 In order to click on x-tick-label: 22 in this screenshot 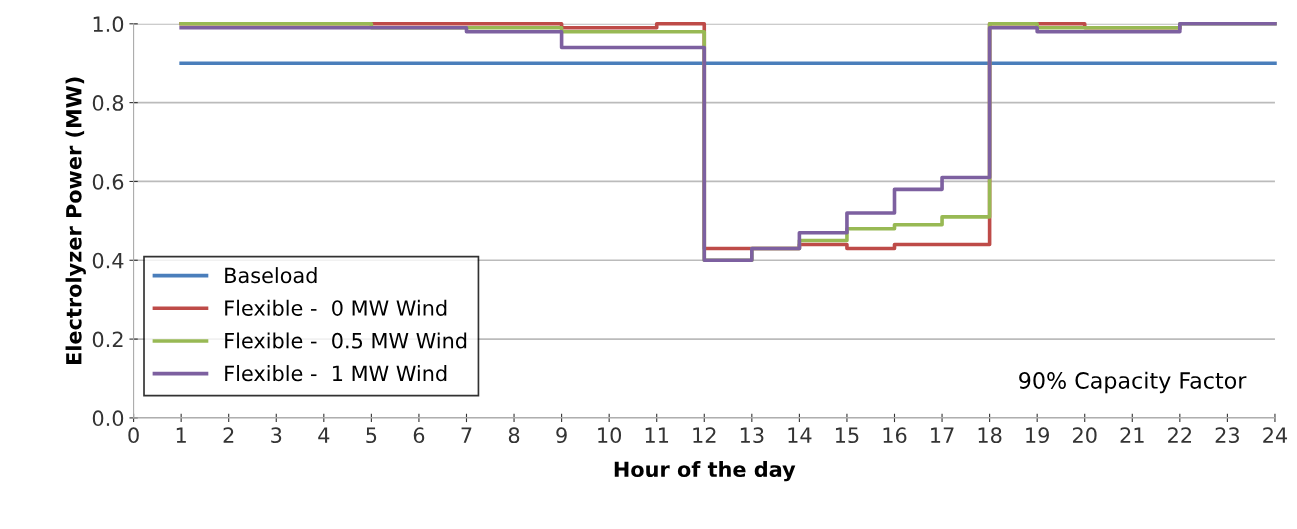, I will do `click(1180, 435)`.